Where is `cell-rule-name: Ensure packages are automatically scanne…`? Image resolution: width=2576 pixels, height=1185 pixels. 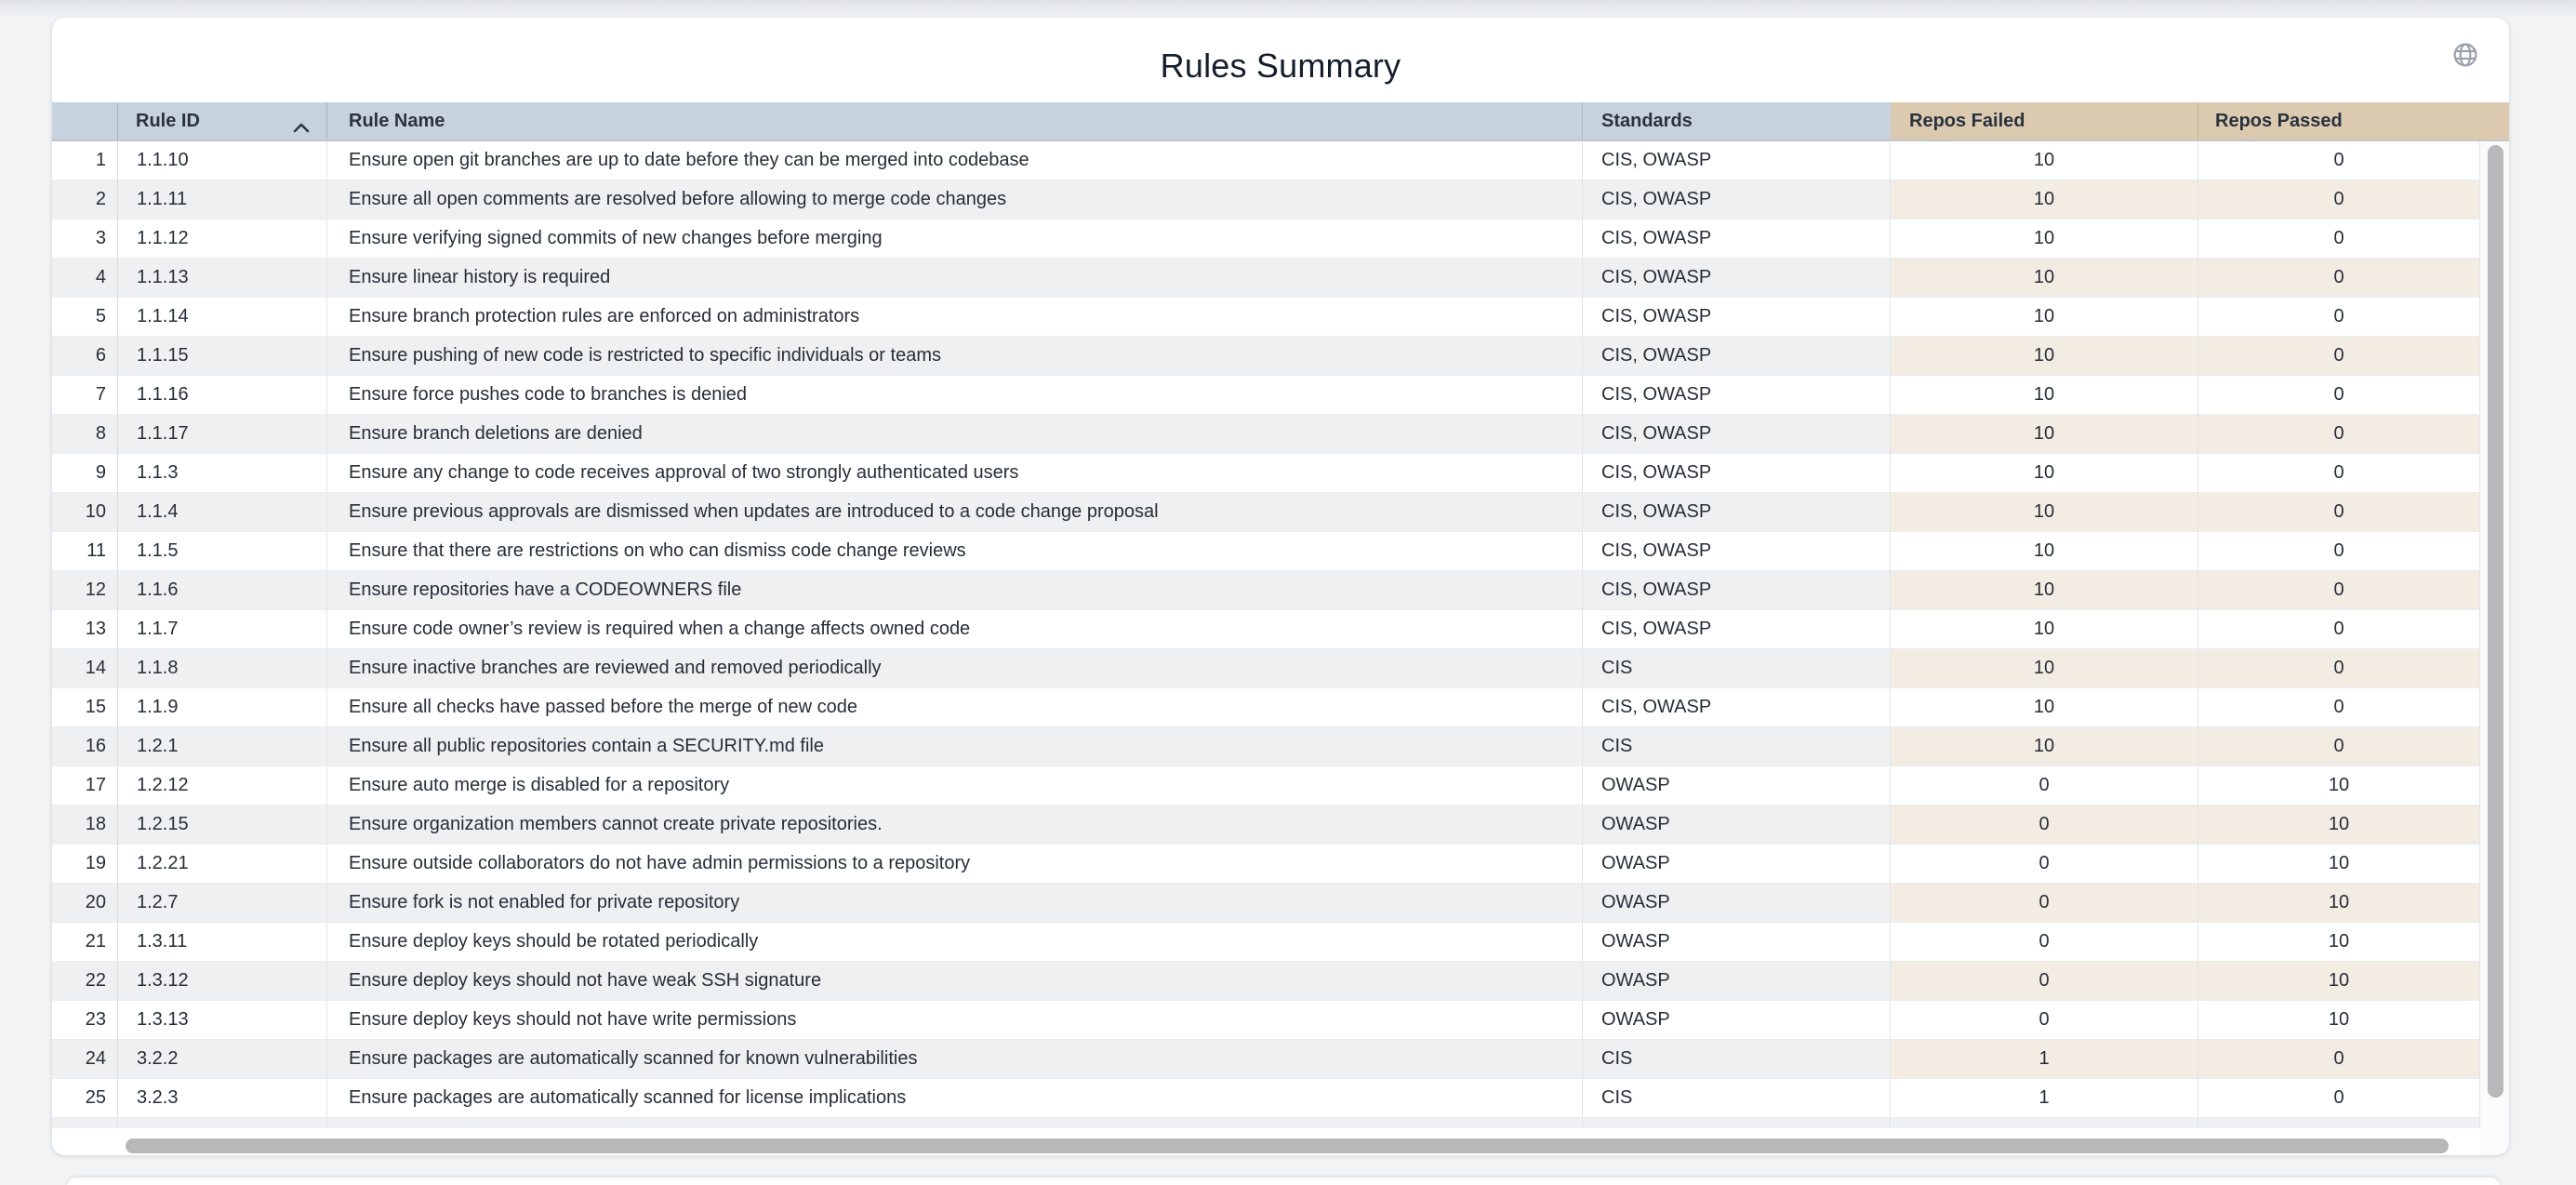 cell-rule-name: Ensure packages are automatically scanne… is located at coordinates (955, 1098).